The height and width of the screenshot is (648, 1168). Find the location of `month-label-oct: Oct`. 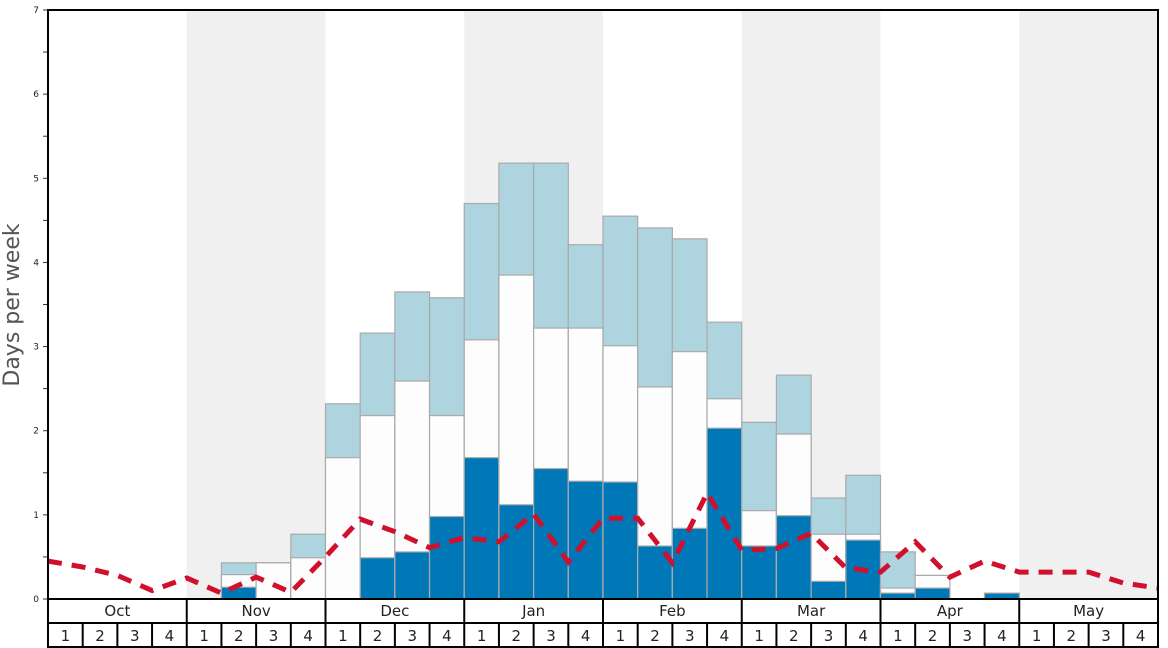

month-label-oct: Oct is located at coordinates (117, 611).